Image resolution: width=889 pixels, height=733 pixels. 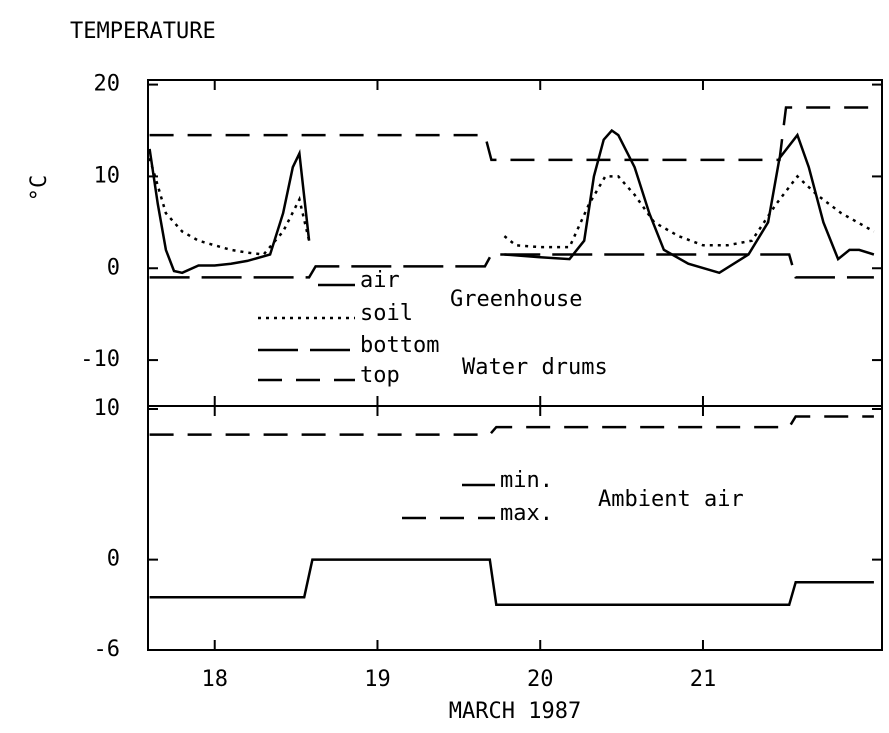 I want to click on legend-label: top, so click(x=380, y=375).